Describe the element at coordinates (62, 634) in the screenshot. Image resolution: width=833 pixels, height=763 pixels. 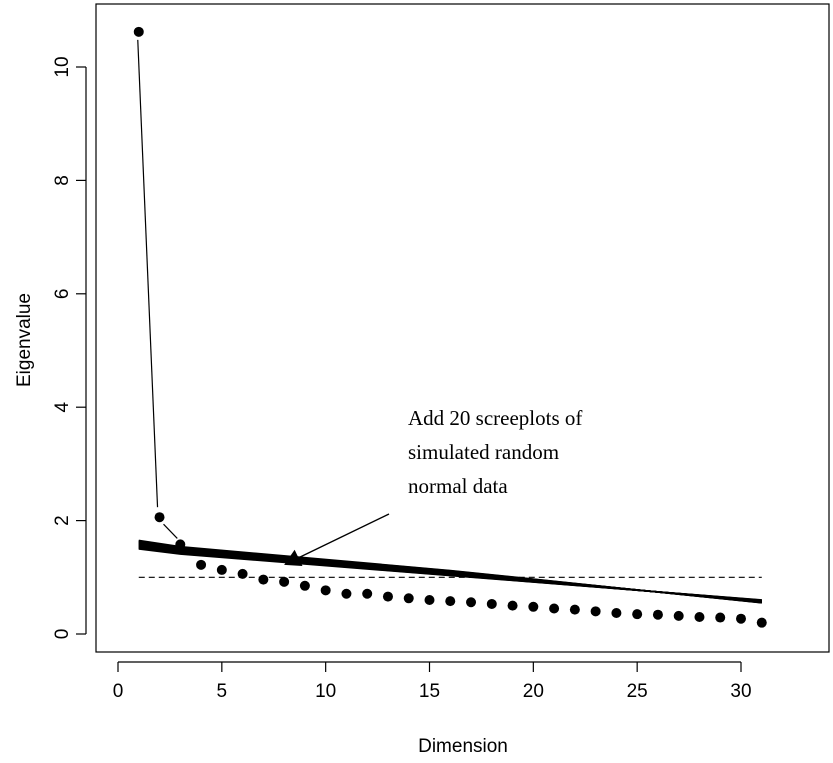
I see `y-tick-label: 0` at that location.